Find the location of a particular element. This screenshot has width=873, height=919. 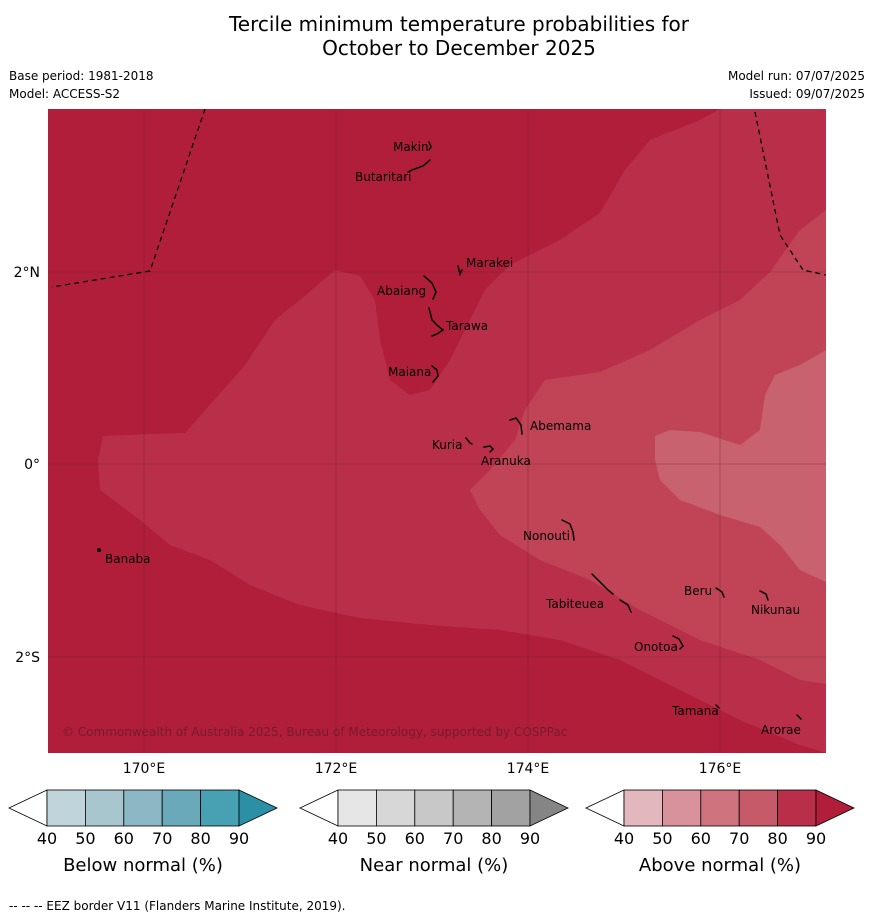

legend-near-title: Near normal (%) is located at coordinates (434, 865).